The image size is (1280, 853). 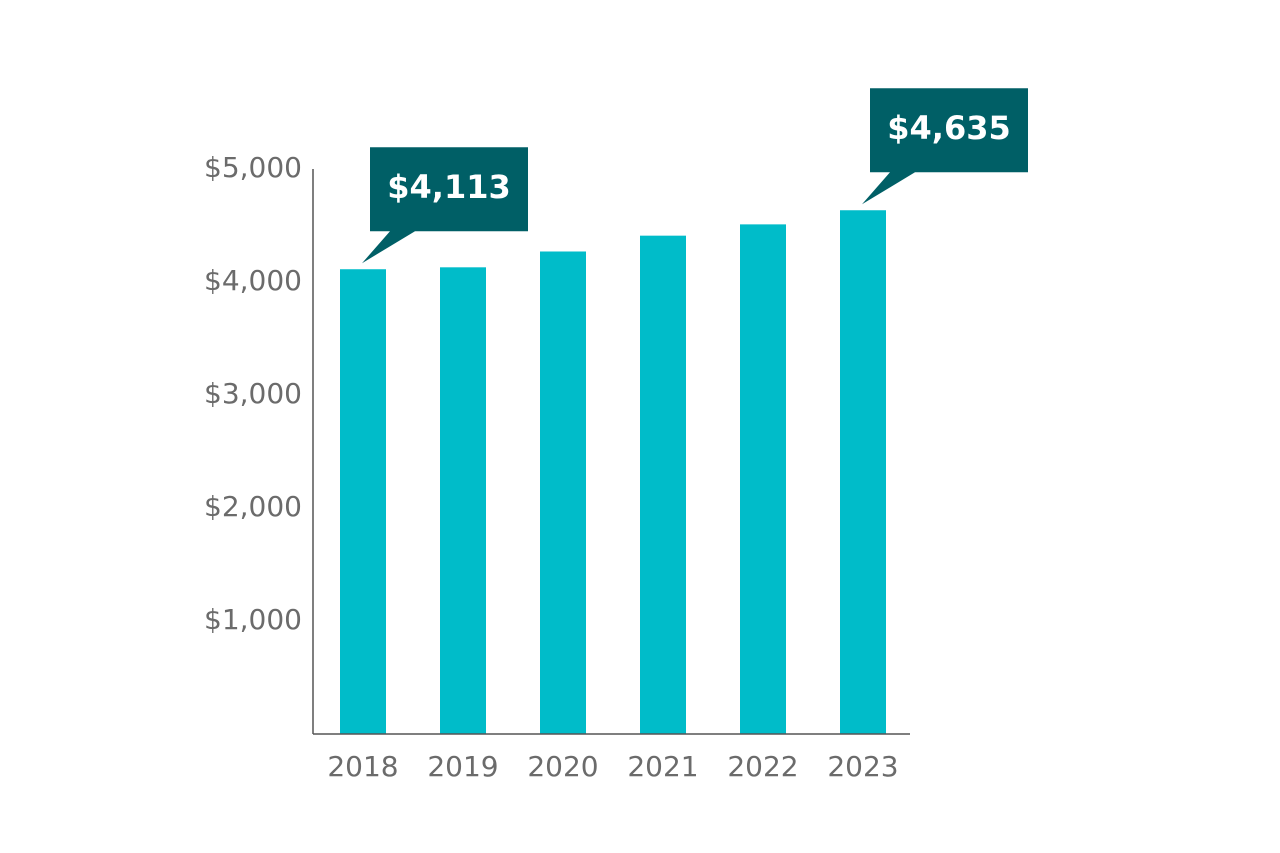 What do you see at coordinates (462, 766) in the screenshot?
I see `x-tick-label: 2019` at bounding box center [462, 766].